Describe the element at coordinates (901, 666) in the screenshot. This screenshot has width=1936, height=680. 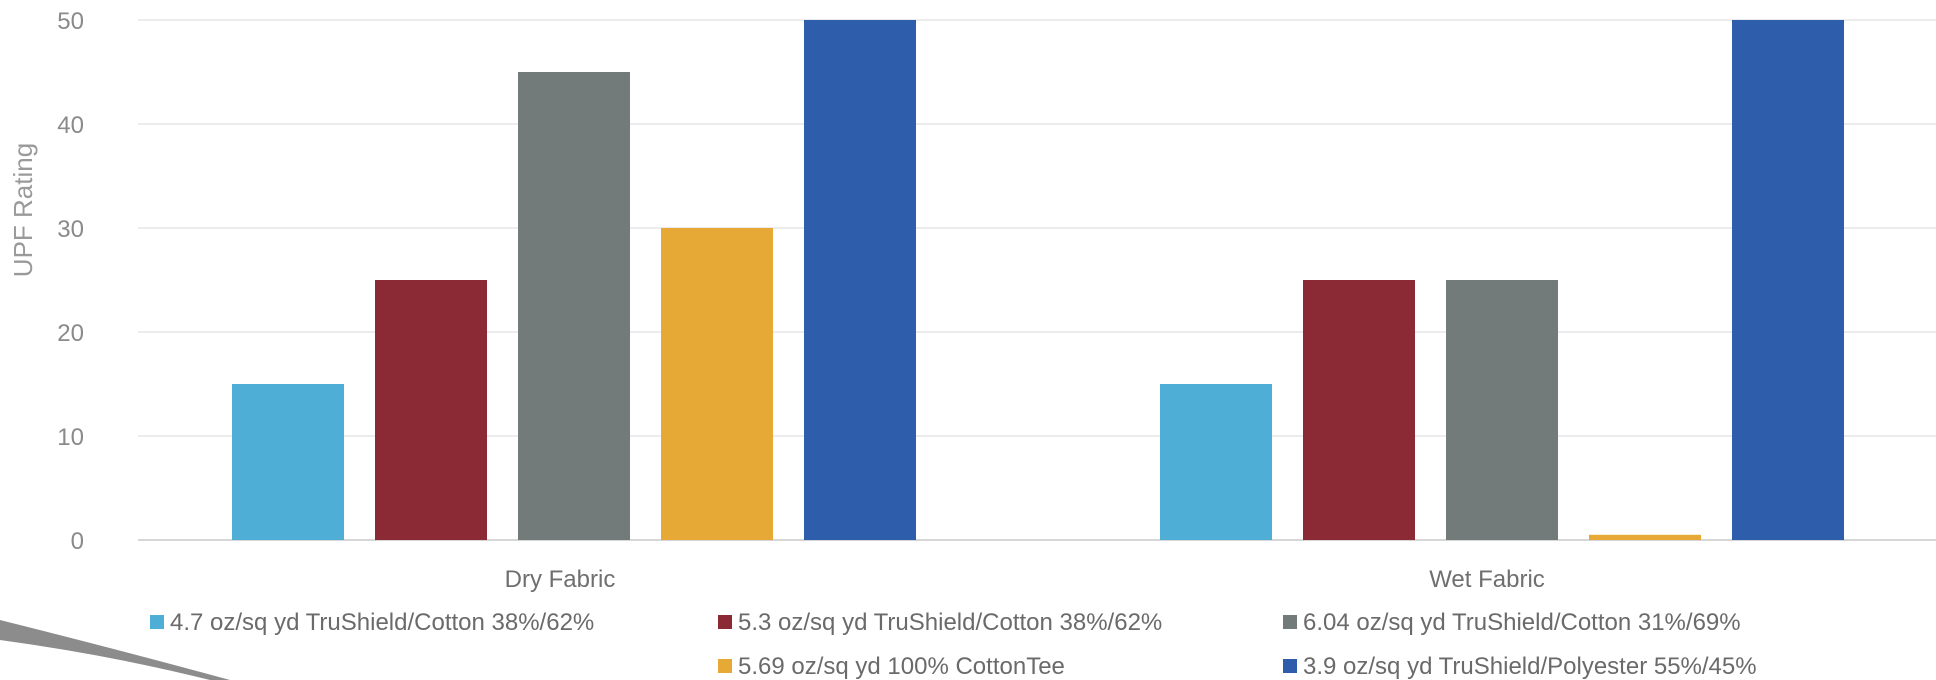
I see `legend-label: 5.69 oz/sq yd 100% CottonTee` at that location.